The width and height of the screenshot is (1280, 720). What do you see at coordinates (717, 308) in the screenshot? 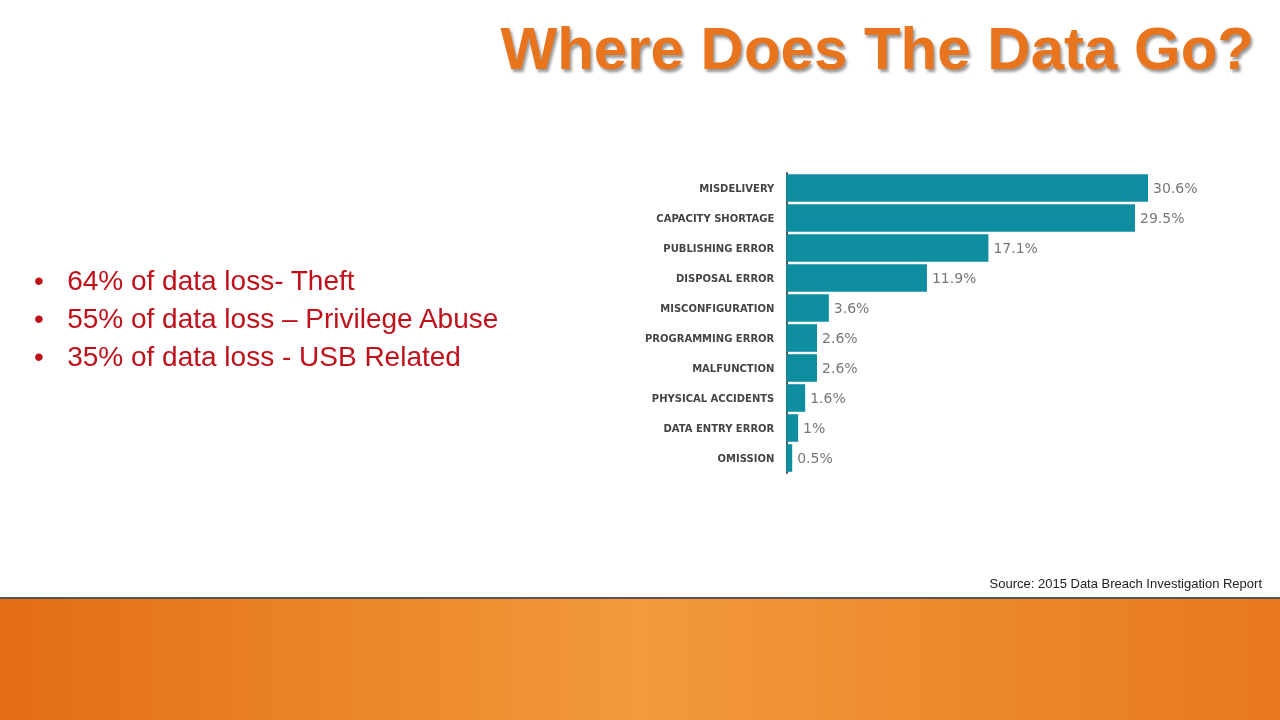
I see `y-tick-label: MISCONFIGURATION` at bounding box center [717, 308].